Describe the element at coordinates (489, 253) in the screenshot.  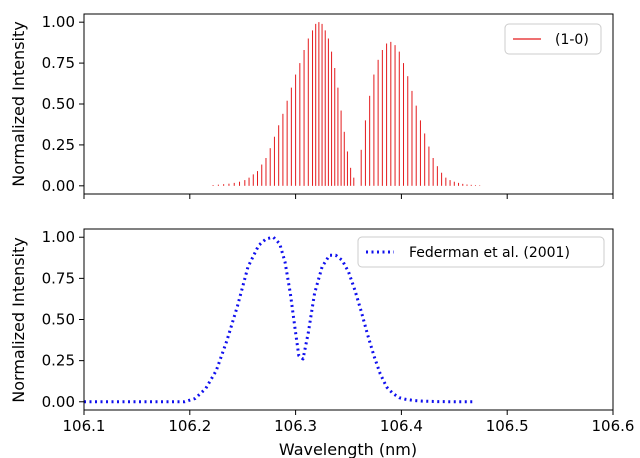
I see `bottom-legend-label: Federman et al. (2001)` at that location.